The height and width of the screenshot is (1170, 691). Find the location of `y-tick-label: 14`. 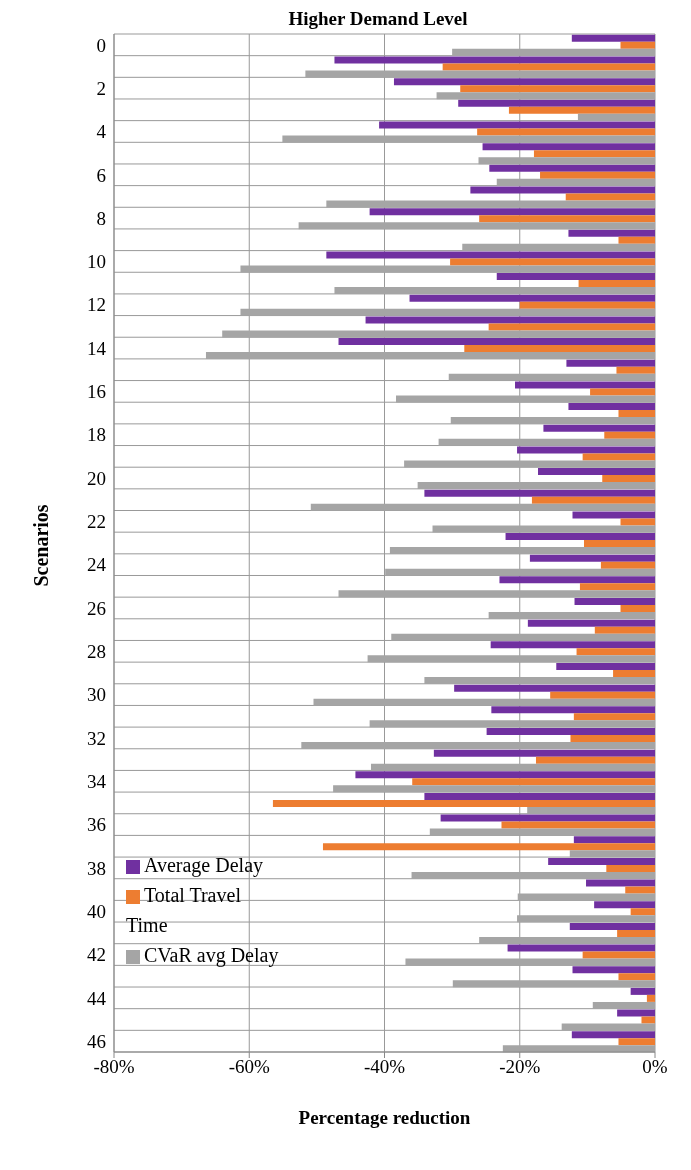

y-tick-label: 14 is located at coordinates (97, 348).